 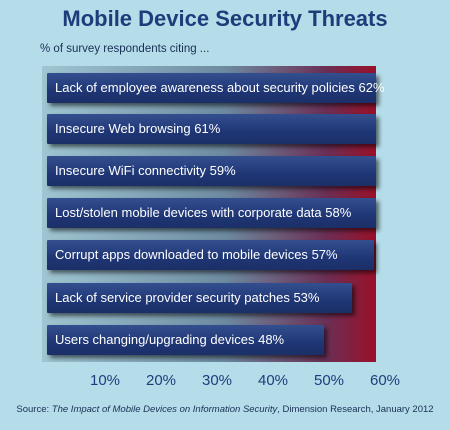 I want to click on source-prefix: Source:, so click(x=34, y=409).